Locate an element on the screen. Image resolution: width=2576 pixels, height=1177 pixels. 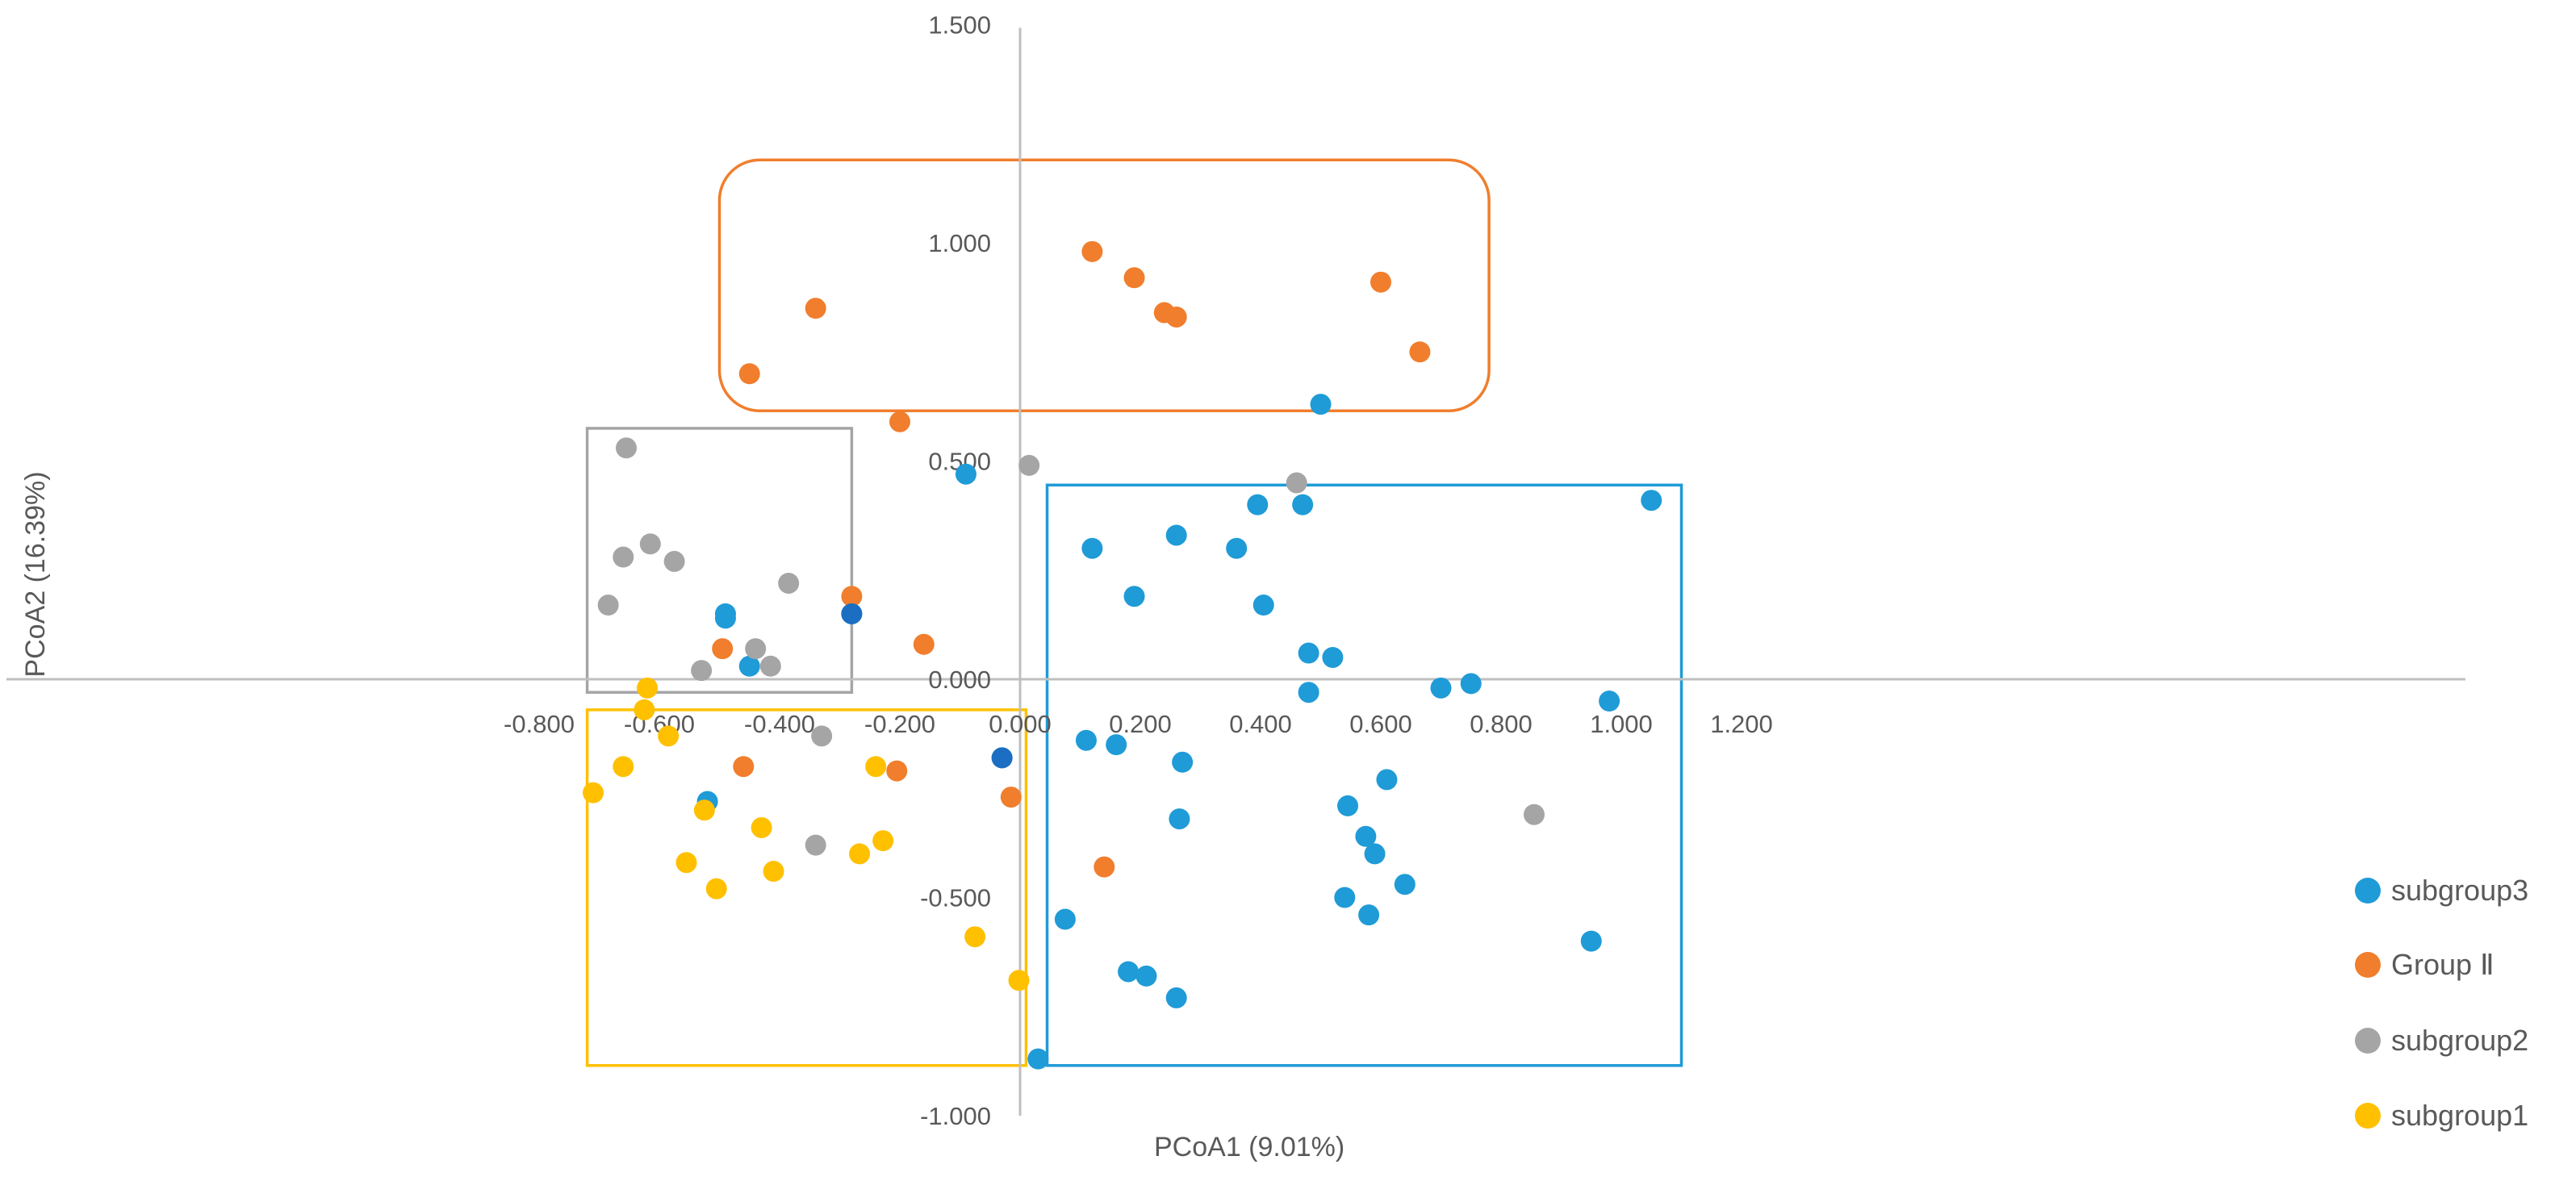
y-tick-label: 1.000 is located at coordinates (959, 243).